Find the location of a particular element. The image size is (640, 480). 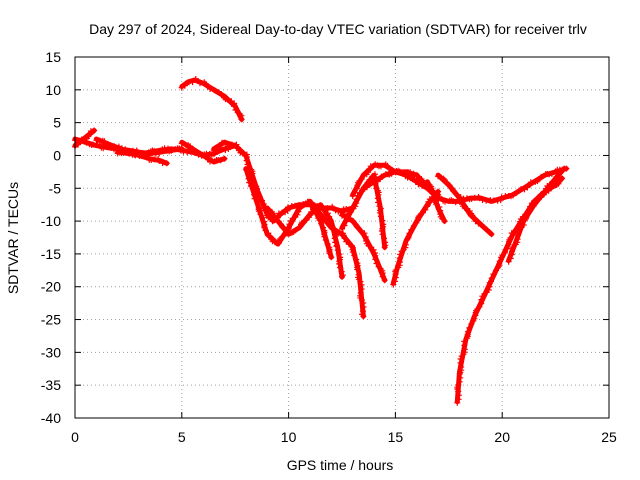

y-tick-label: -20 is located at coordinates (51, 287).